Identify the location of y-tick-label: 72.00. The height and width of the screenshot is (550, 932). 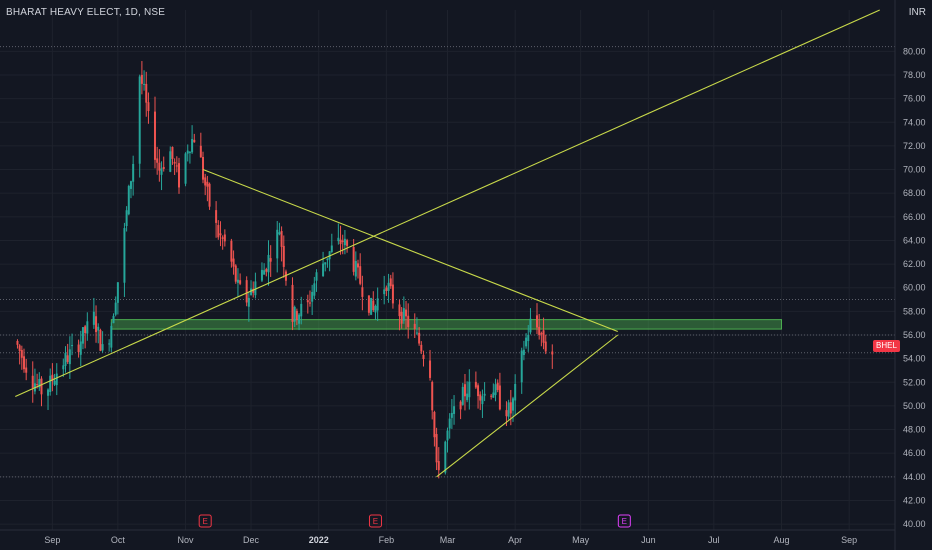
(914, 146).